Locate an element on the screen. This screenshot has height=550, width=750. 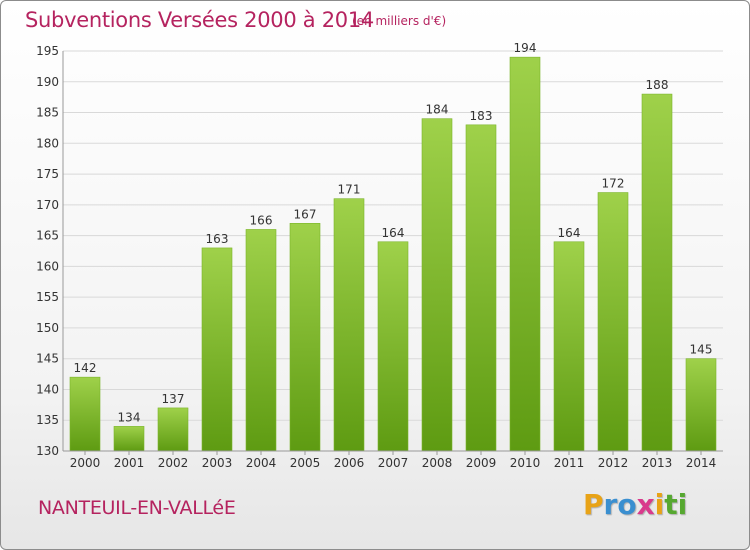
x-tick-label: 2011 is located at coordinates (569, 463).